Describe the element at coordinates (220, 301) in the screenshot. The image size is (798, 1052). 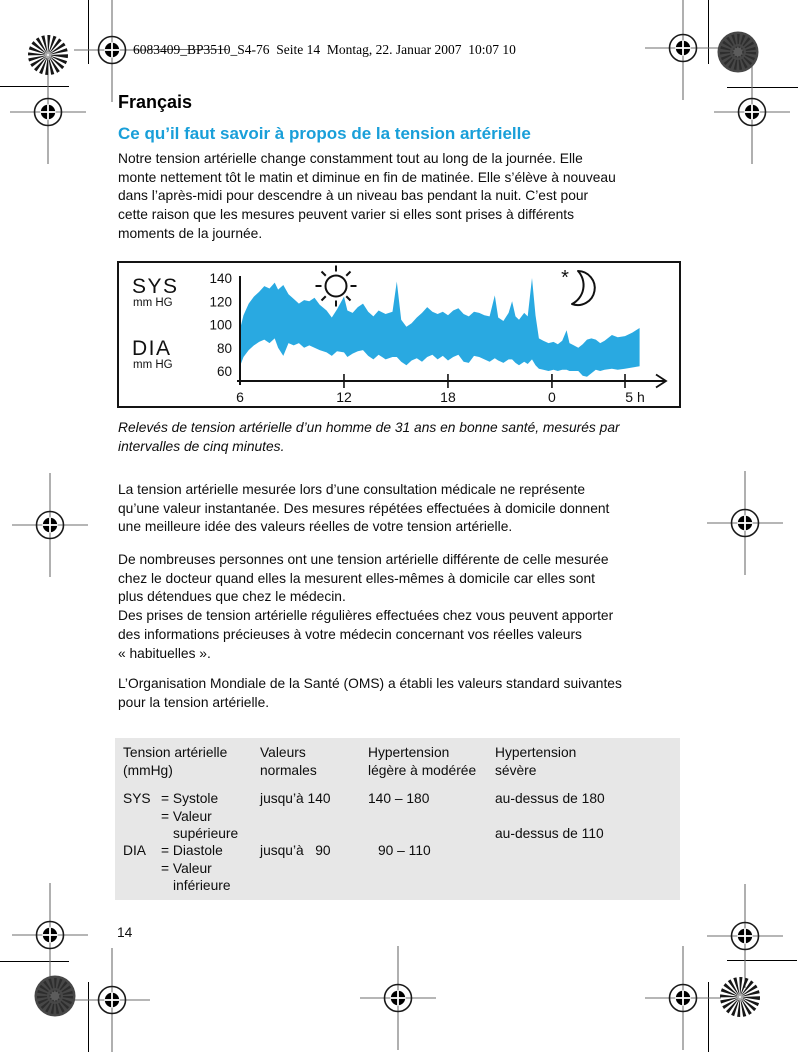
I see `y-tick-label: 120` at that location.